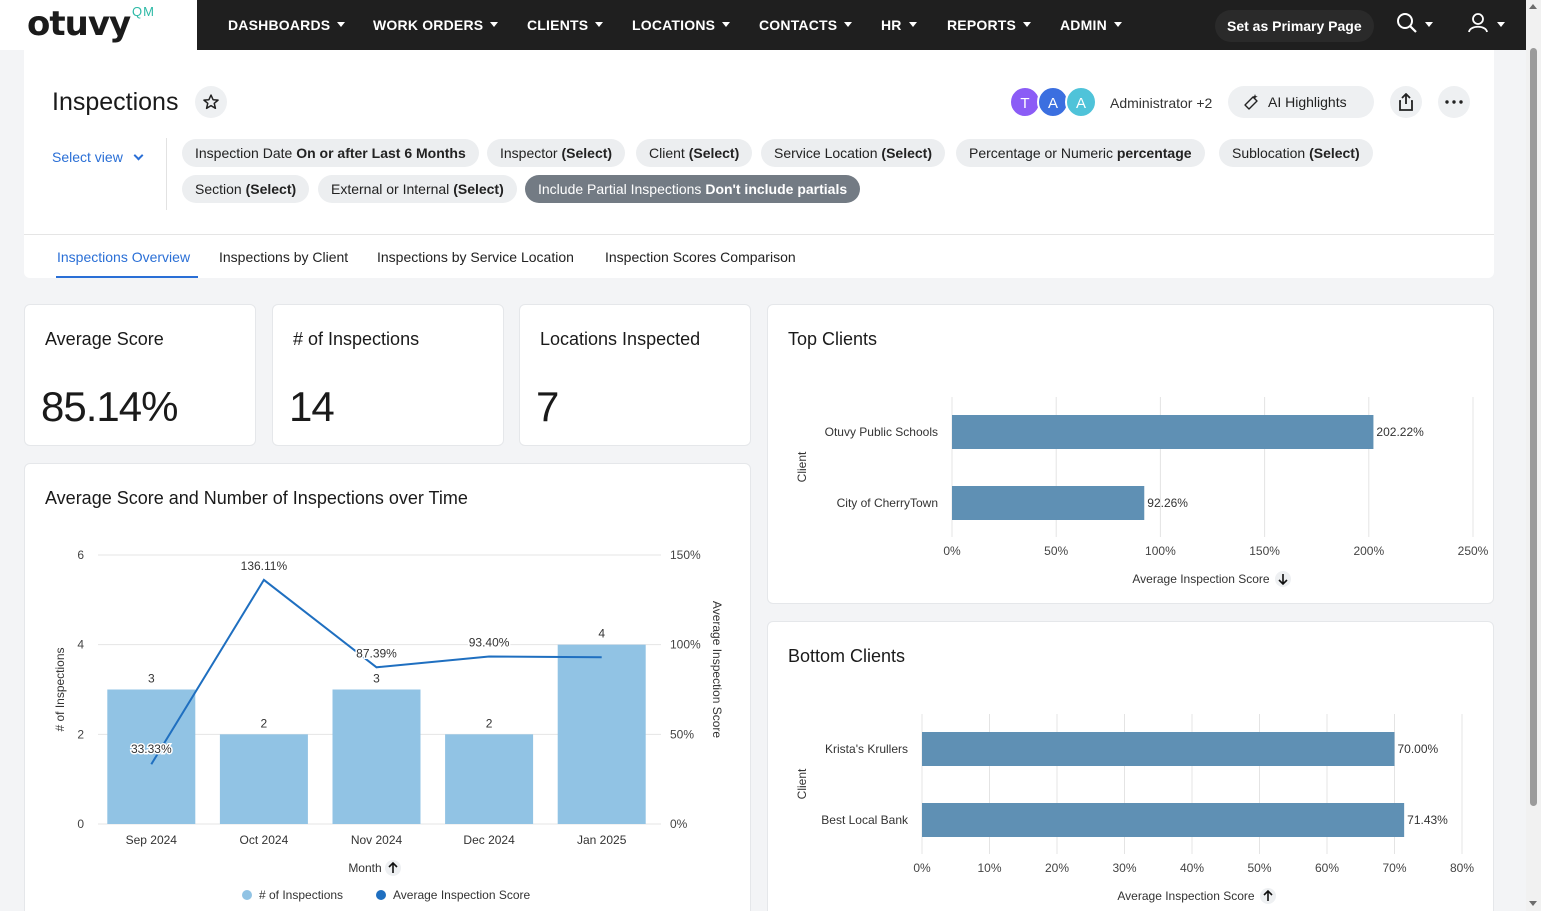 This screenshot has height=911, width=1541. I want to click on nav-admin: ADMIN, so click(1091, 25).